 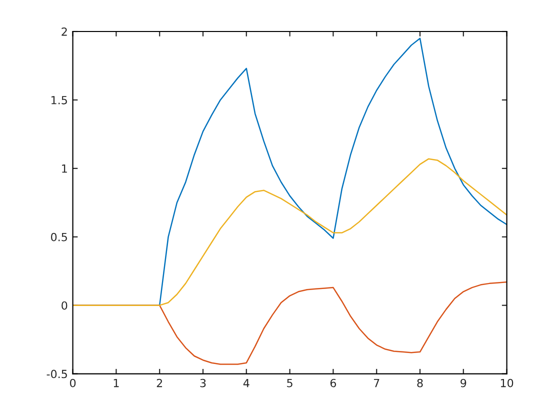 What do you see at coordinates (116, 383) in the screenshot?
I see `x-tick-label: 1` at bounding box center [116, 383].